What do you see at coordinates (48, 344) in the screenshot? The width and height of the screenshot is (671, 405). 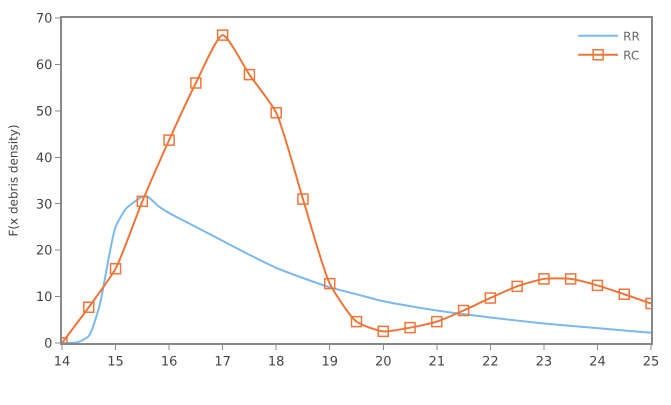 I see `y-tick-label: 0` at bounding box center [48, 344].